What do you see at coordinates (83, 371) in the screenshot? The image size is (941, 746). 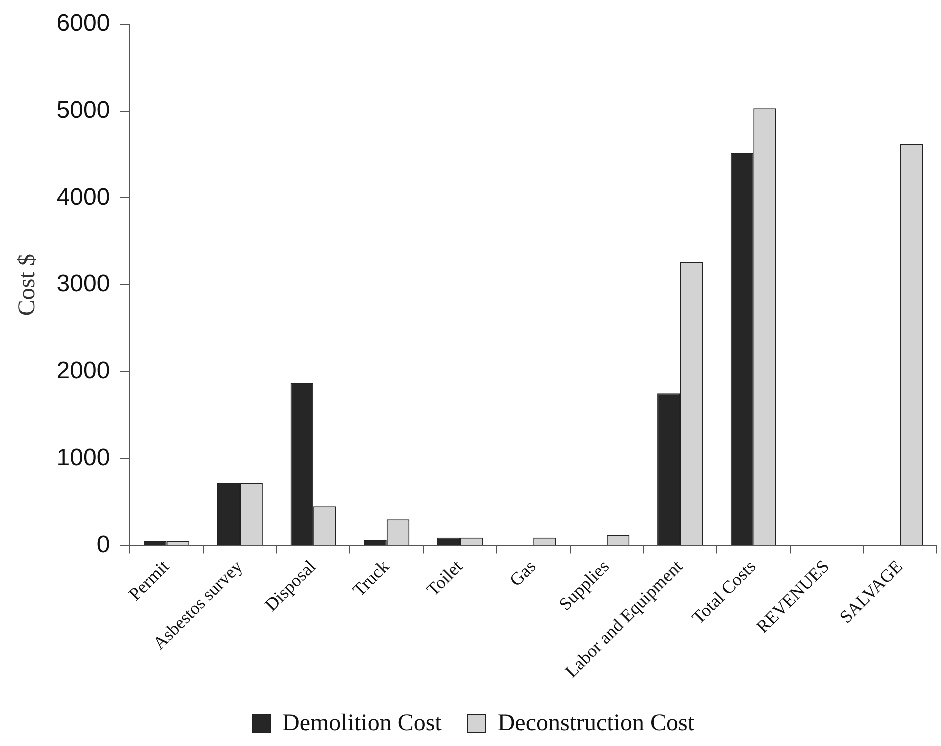 I see `y-tick-label: 2000` at bounding box center [83, 371].